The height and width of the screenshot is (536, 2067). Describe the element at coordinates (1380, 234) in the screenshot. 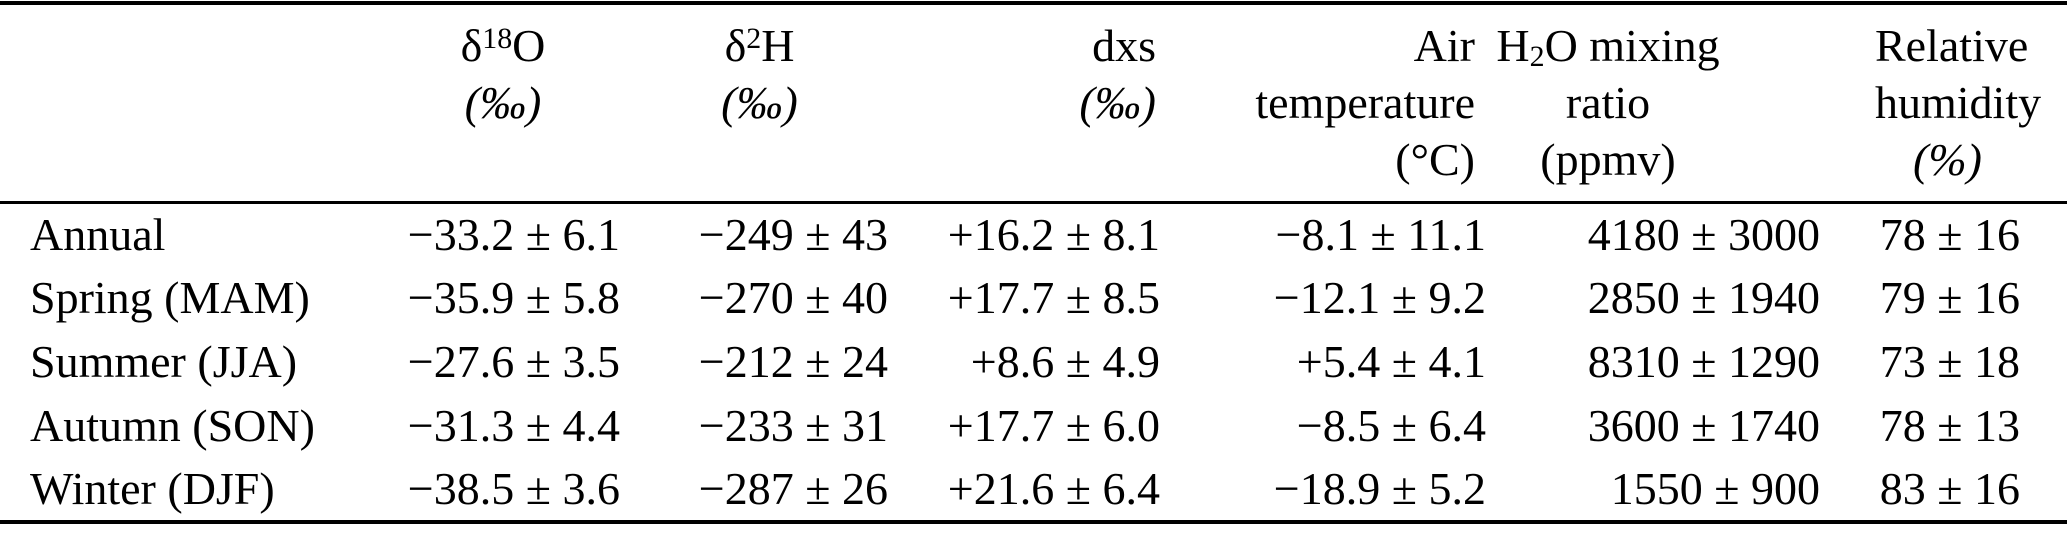

I see `cell-air-temperature: −8.1 ± 11.1` at that location.